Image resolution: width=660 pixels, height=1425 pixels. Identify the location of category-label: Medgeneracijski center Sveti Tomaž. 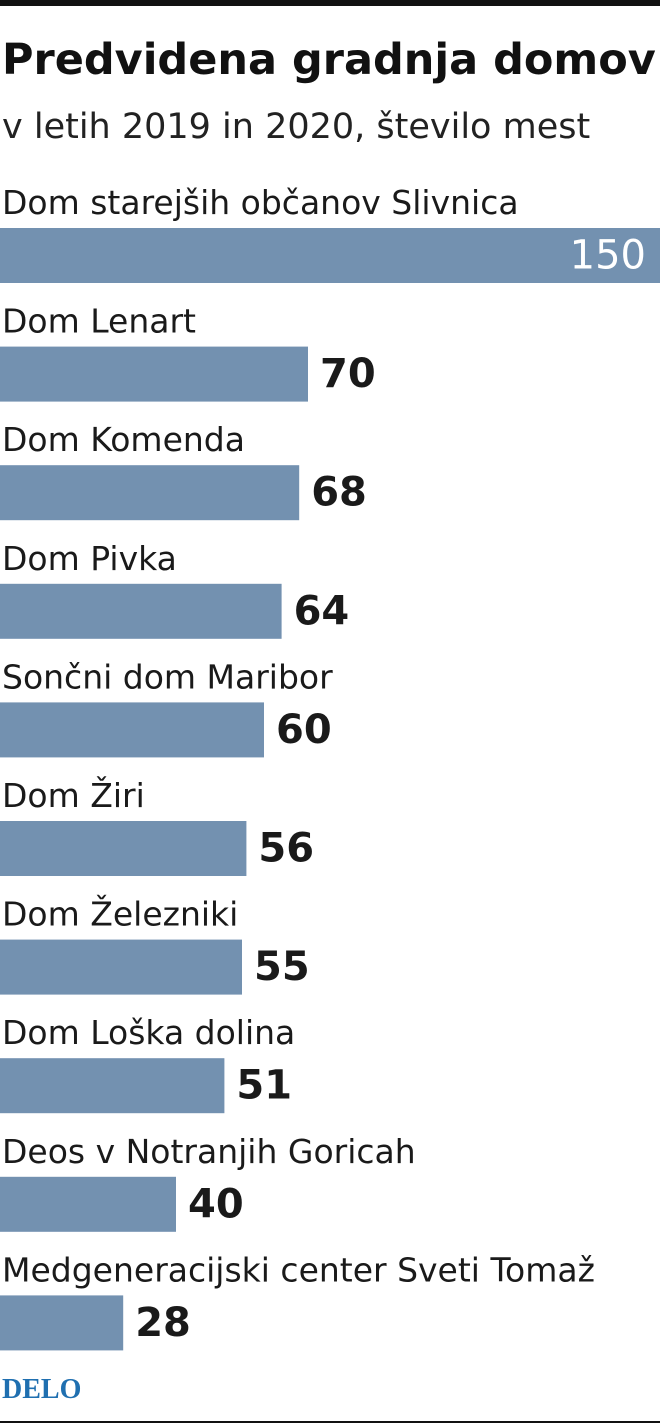
(298, 1269).